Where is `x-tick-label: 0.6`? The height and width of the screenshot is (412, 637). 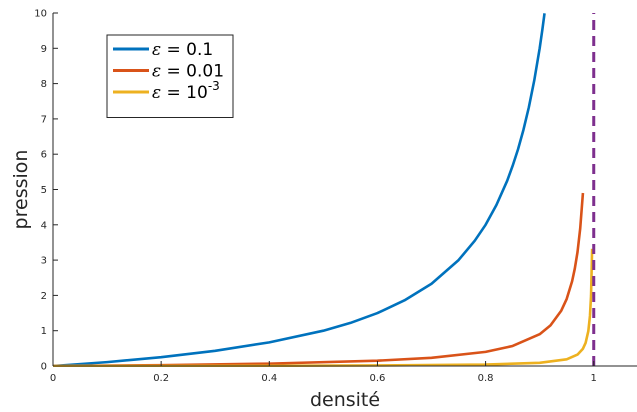 x-tick-label: 0.6 is located at coordinates (377, 378).